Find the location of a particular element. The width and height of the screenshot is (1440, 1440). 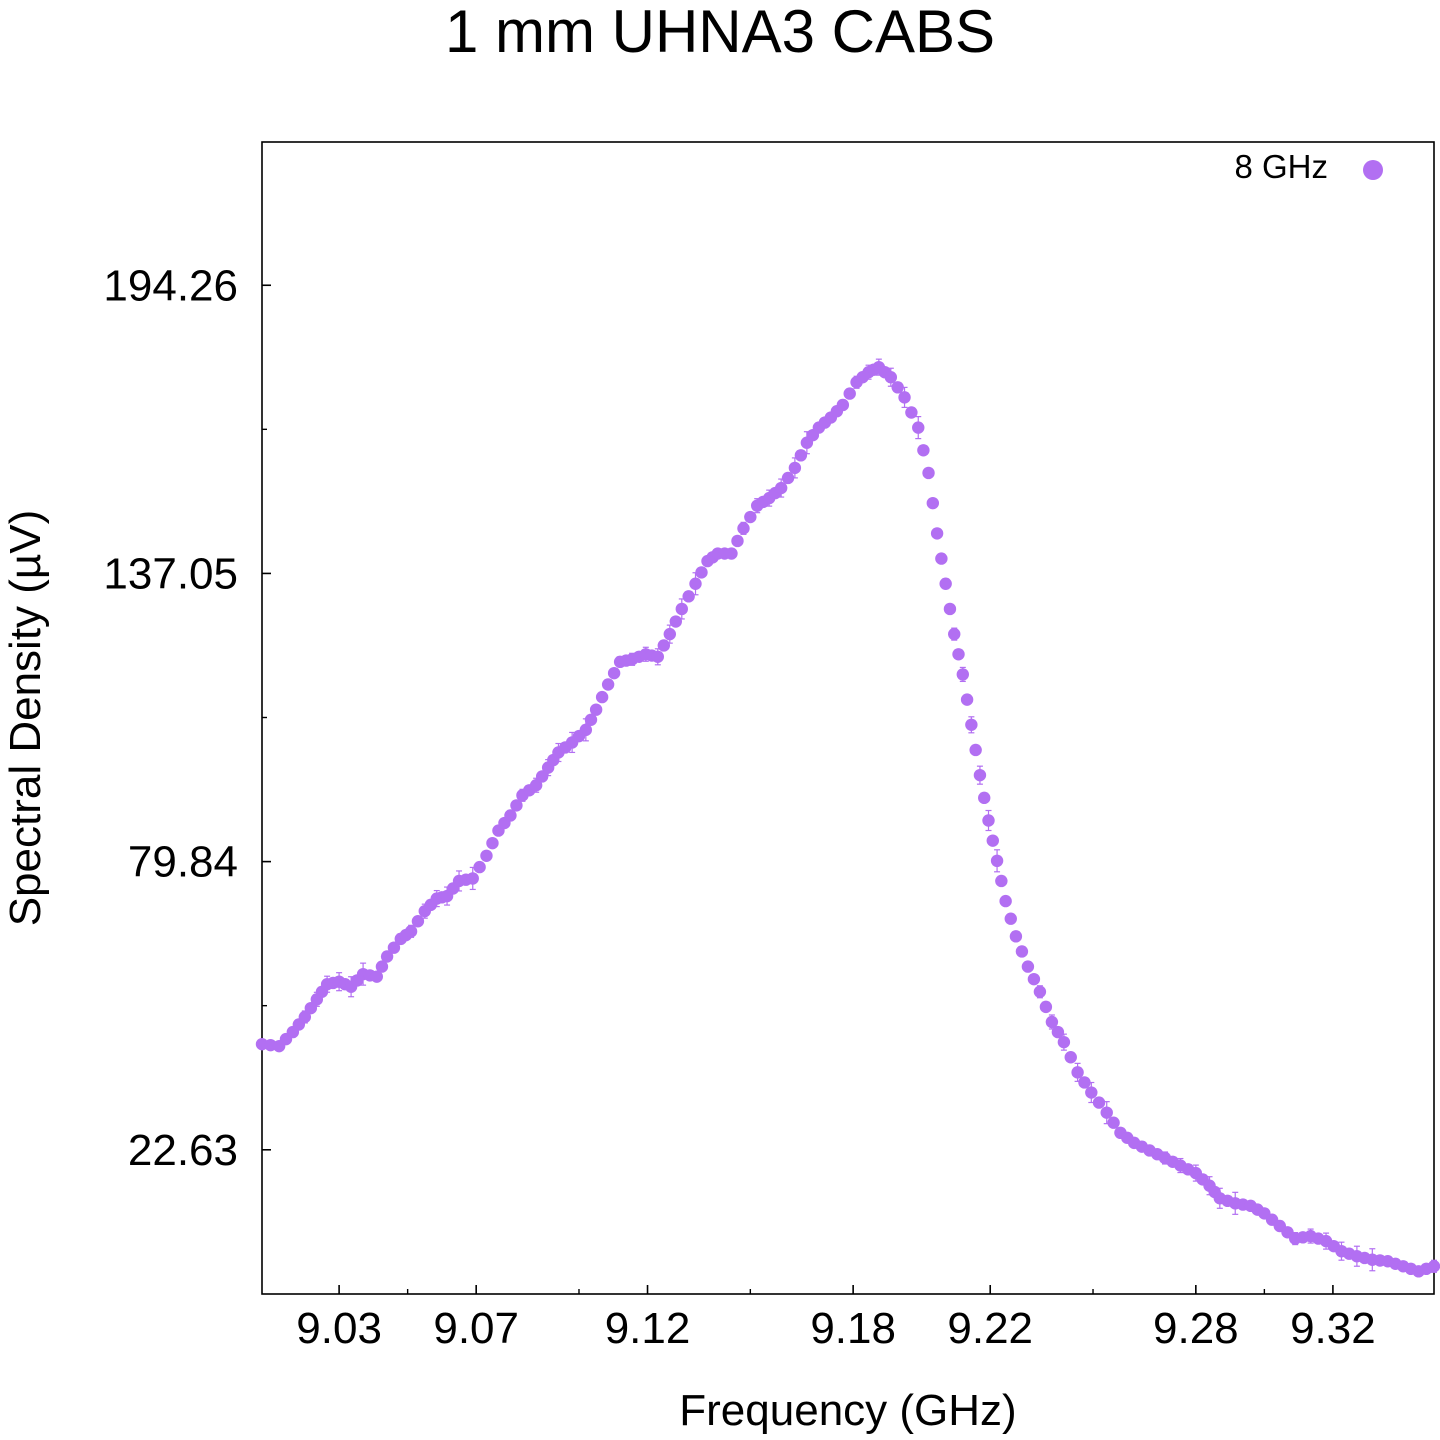

x-tick-label: 9.12 is located at coordinates (648, 1328).